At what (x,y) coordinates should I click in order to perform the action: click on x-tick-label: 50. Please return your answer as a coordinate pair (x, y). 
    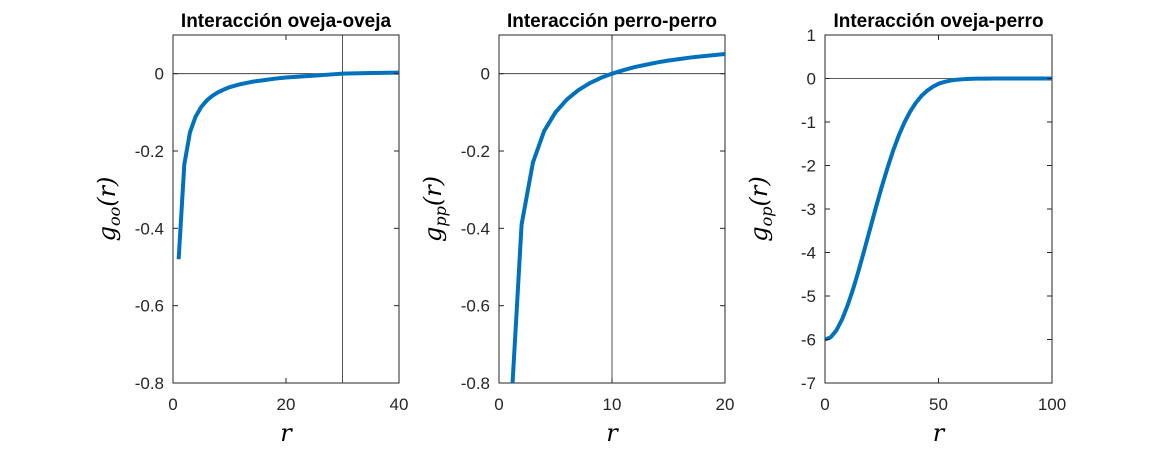
    Looking at the image, I should click on (938, 404).